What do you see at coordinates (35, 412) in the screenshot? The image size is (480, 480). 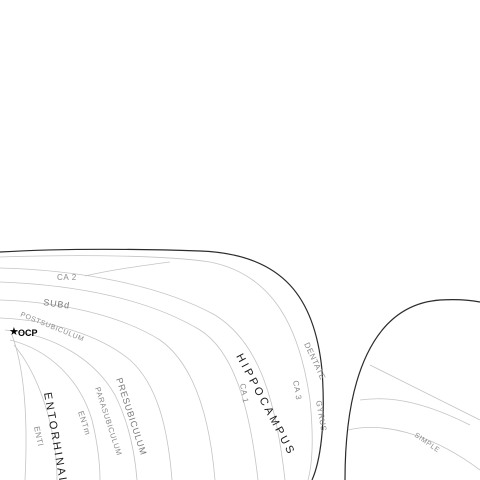 I see `entorhinal-boundary` at bounding box center [35, 412].